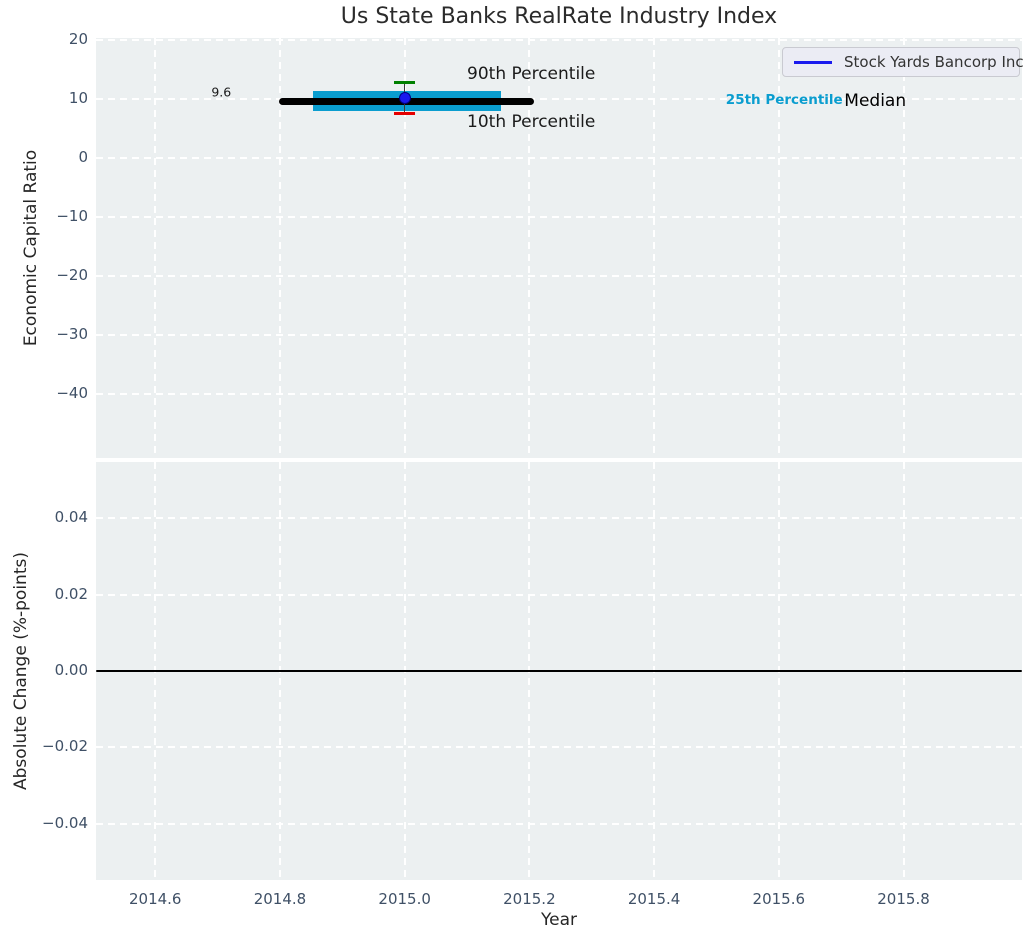 This screenshot has width=1034, height=942. What do you see at coordinates (779, 899) in the screenshot?
I see `x-tick-label: 2015.6` at bounding box center [779, 899].